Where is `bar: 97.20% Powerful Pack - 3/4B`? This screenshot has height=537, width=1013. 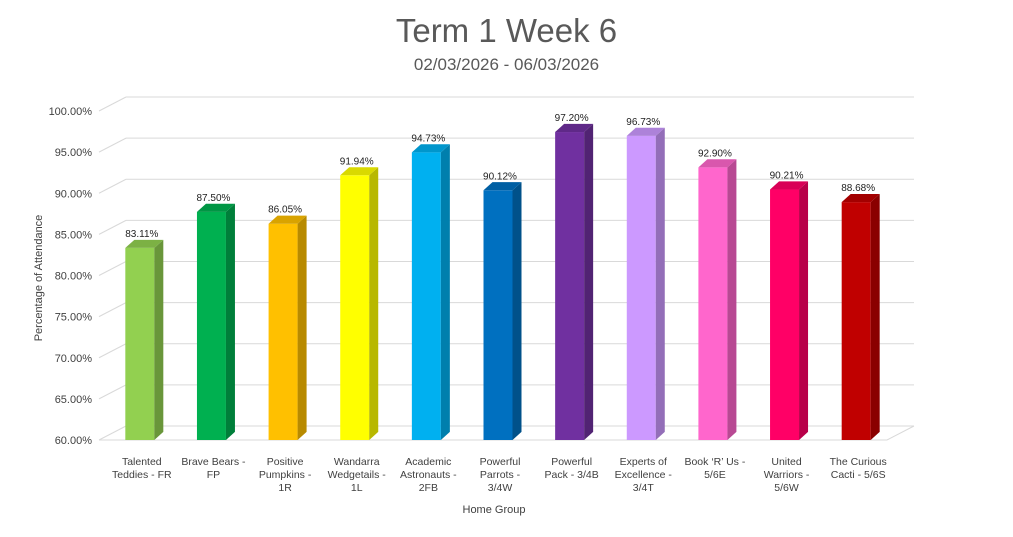 bar: 97.20% Powerful Pack - 3/4B is located at coordinates (571, 297).